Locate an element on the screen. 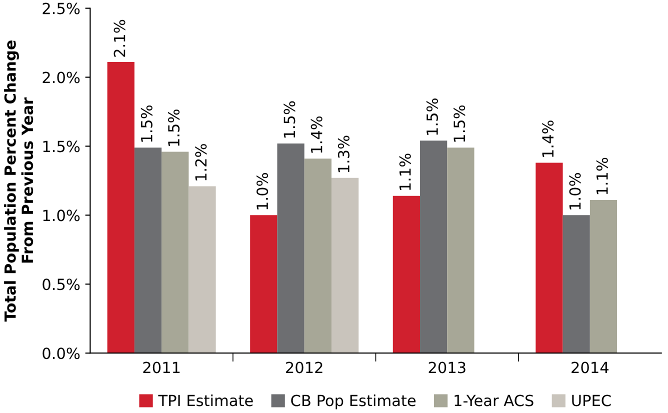 The width and height of the screenshot is (668, 413). legend-label: UPEC is located at coordinates (591, 400).